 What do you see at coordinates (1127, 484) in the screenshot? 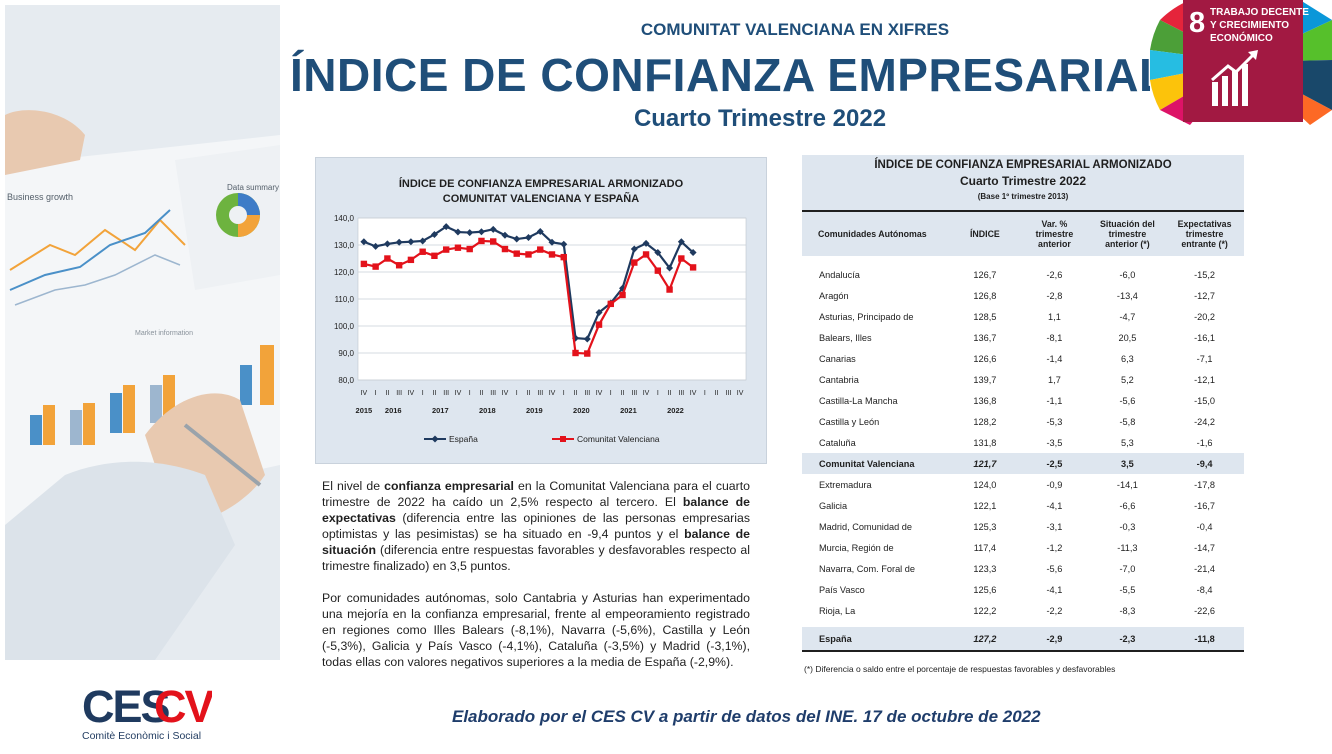
I see `situation-cell: -14,1` at bounding box center [1127, 484].